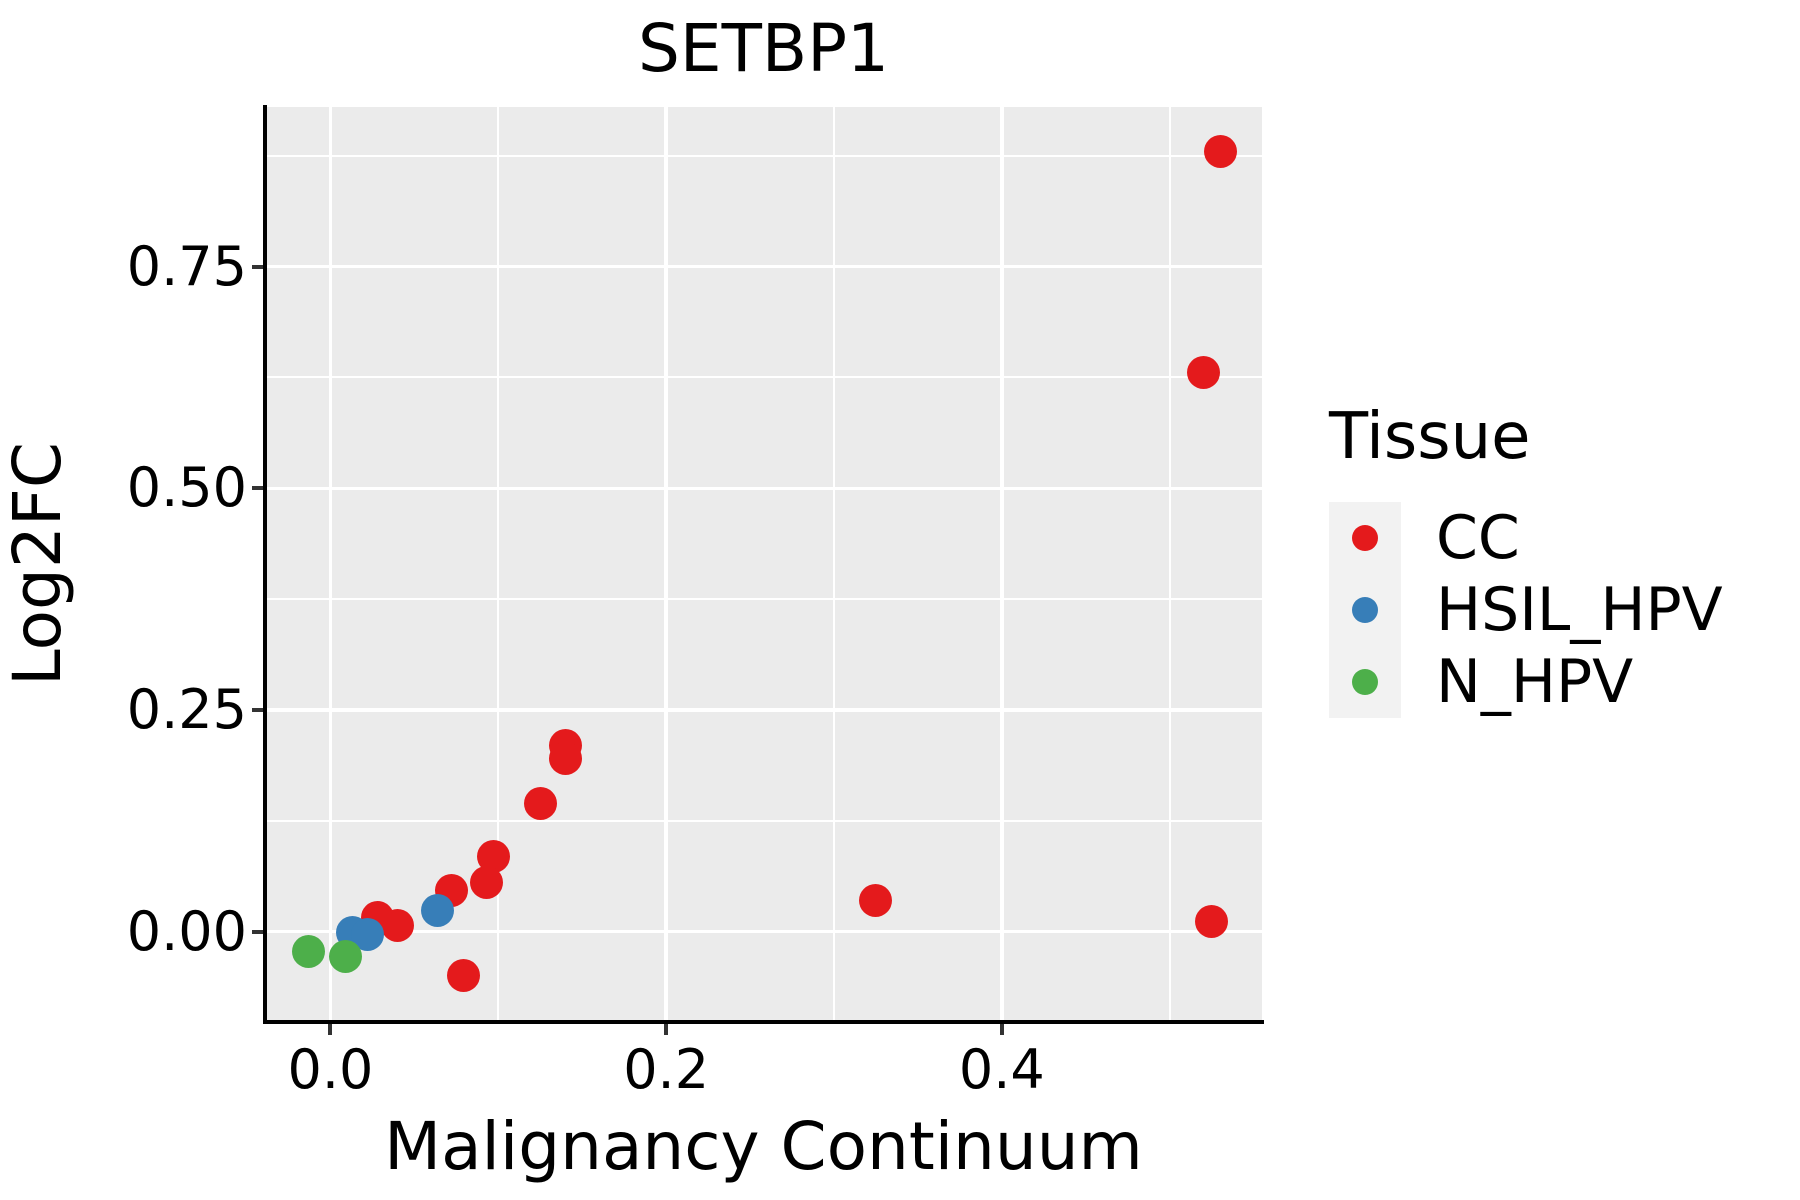 This screenshot has height=1200, width=1800. Describe the element at coordinates (38, 564) in the screenshot. I see `y-axis-label: Log2FC` at that location.